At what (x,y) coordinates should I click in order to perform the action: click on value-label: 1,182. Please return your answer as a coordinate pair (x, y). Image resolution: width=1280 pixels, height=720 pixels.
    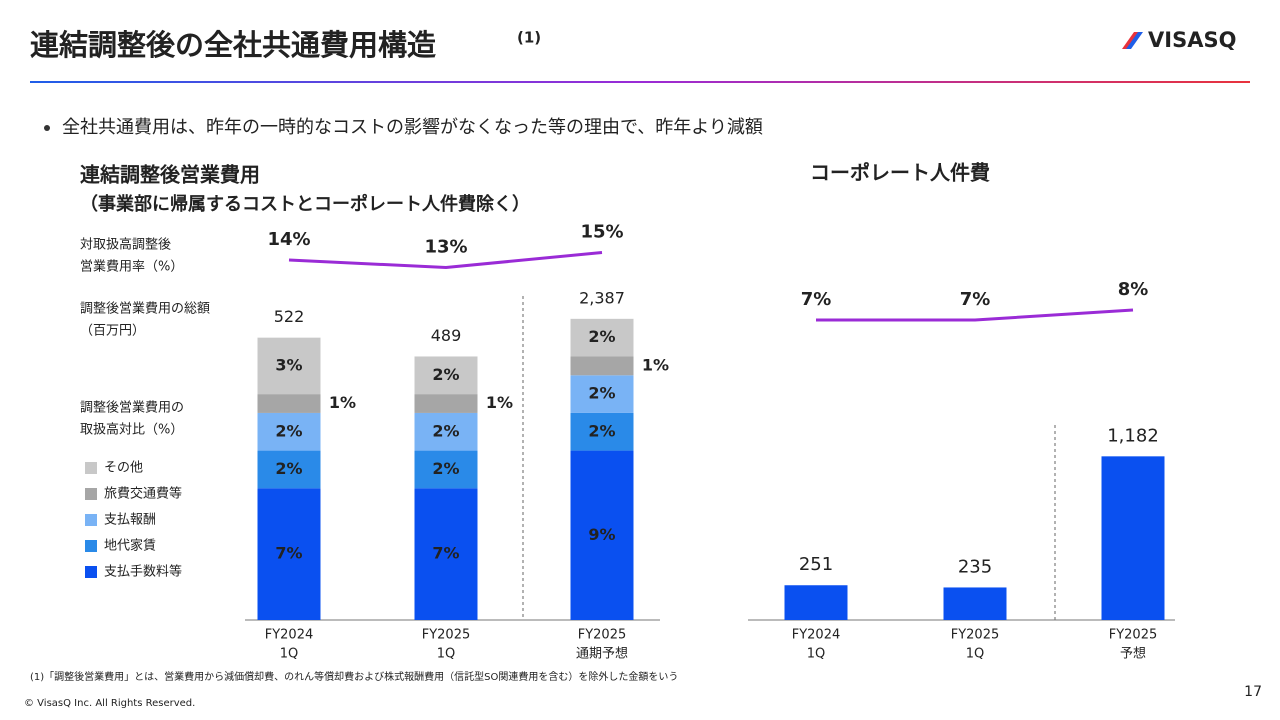
    Looking at the image, I should click on (1133, 435).